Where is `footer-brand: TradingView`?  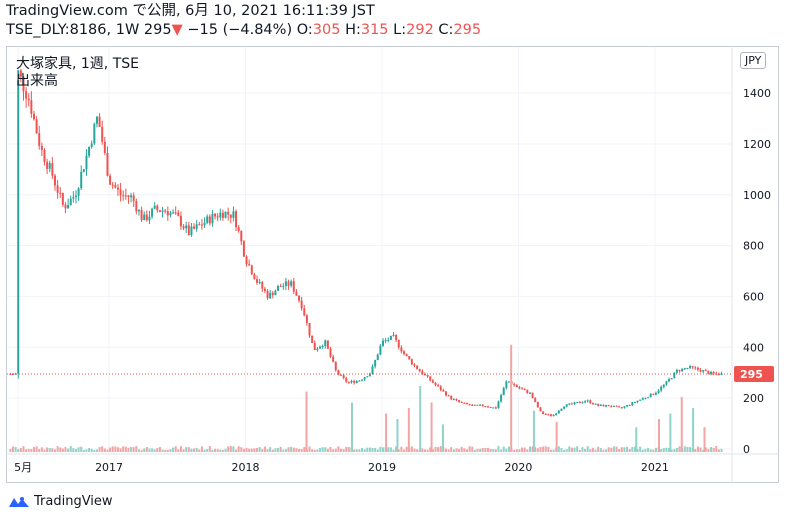
footer-brand: TradingView is located at coordinates (73, 501).